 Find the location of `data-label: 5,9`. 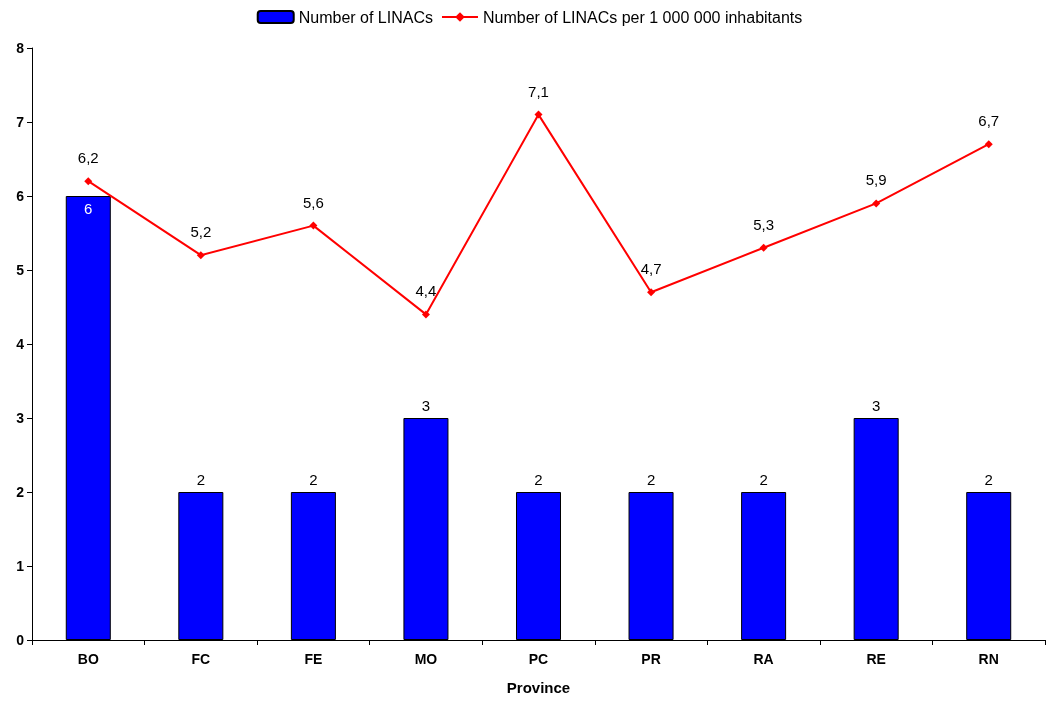

data-label: 5,9 is located at coordinates (876, 180).